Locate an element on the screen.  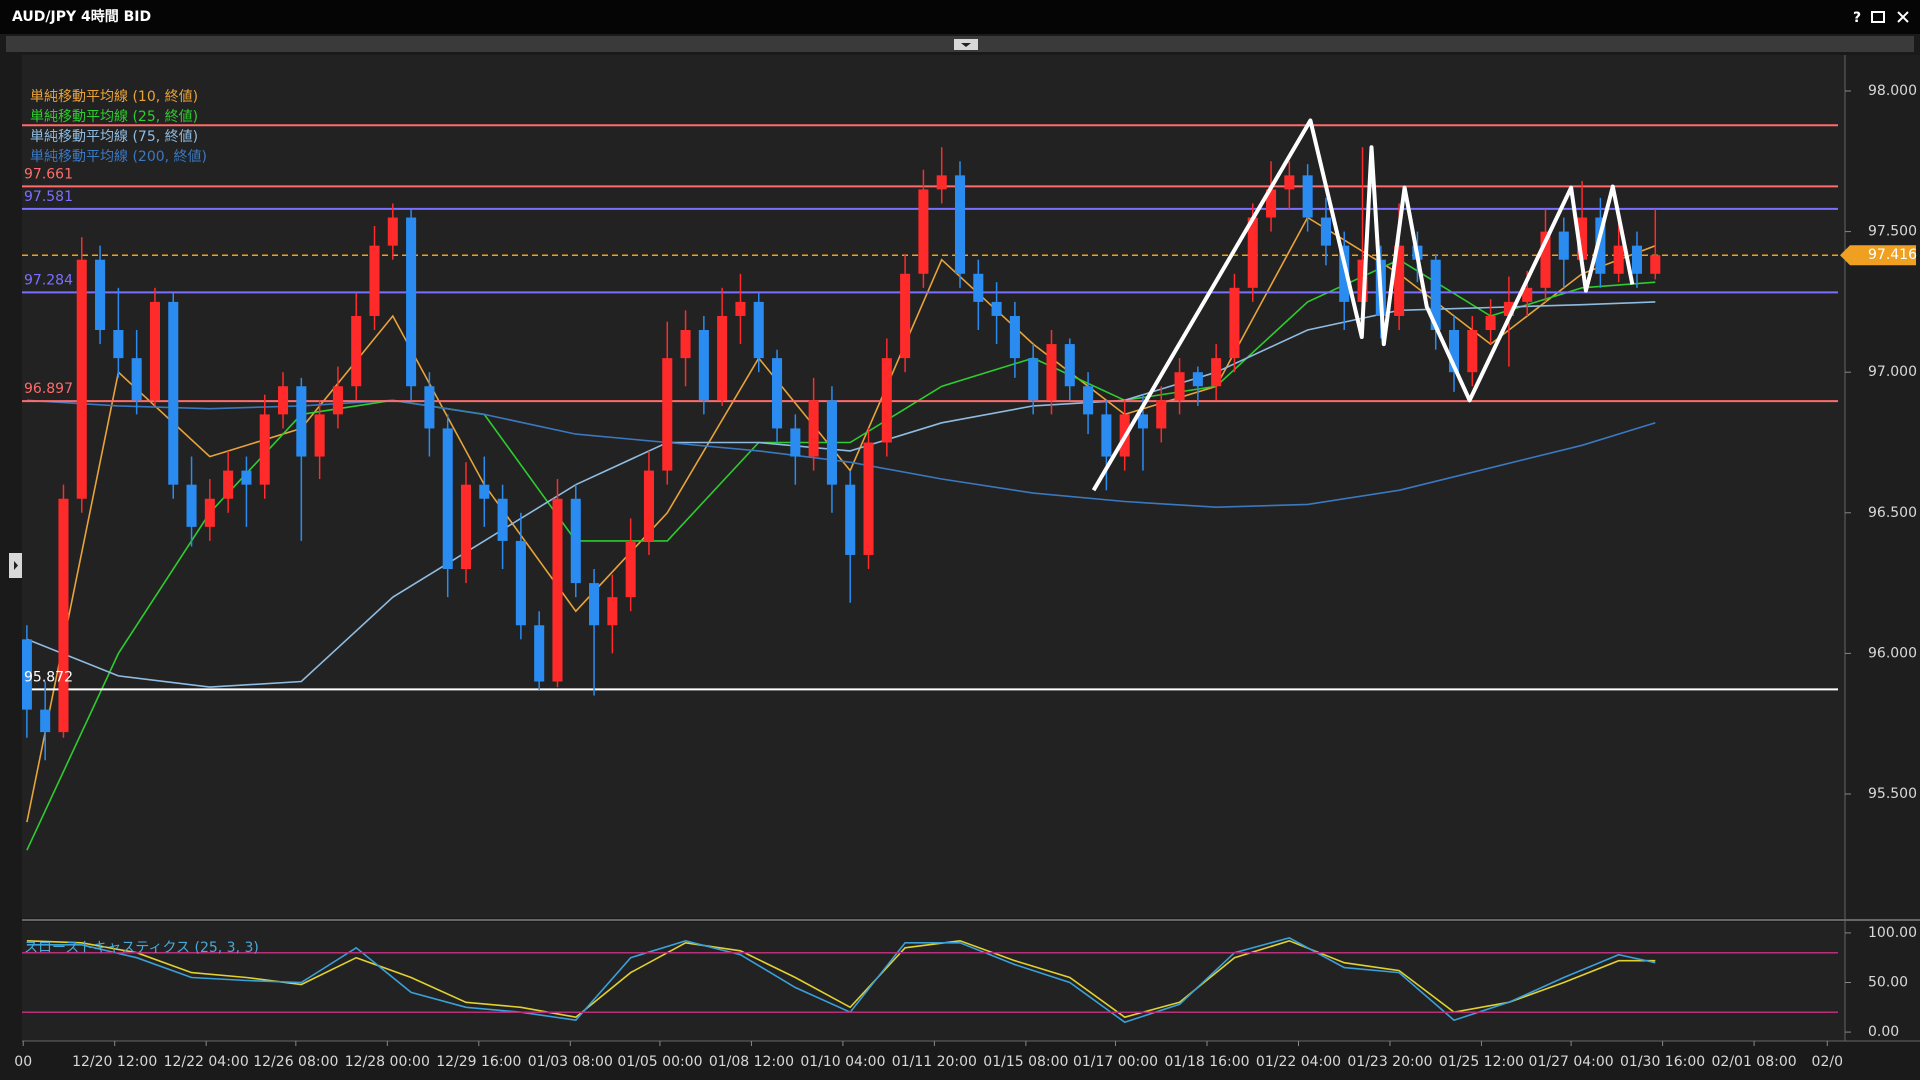
close-button is located at coordinates (1903, 17).